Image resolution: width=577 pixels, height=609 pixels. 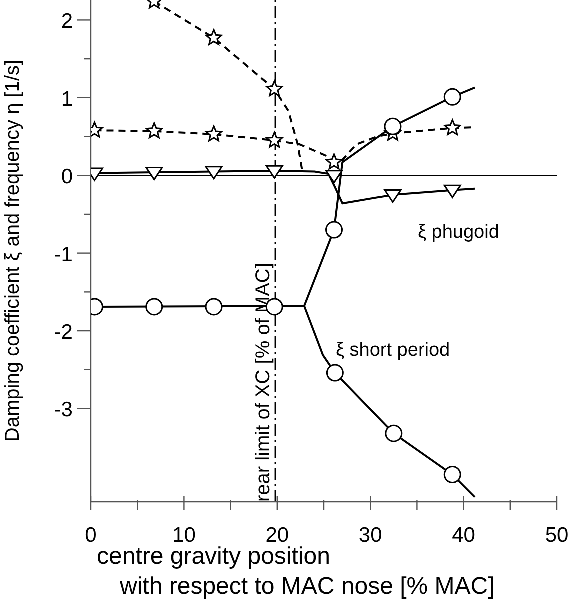 What do you see at coordinates (459, 233) in the screenshot?
I see `annotation: ξ phugoid` at bounding box center [459, 233].